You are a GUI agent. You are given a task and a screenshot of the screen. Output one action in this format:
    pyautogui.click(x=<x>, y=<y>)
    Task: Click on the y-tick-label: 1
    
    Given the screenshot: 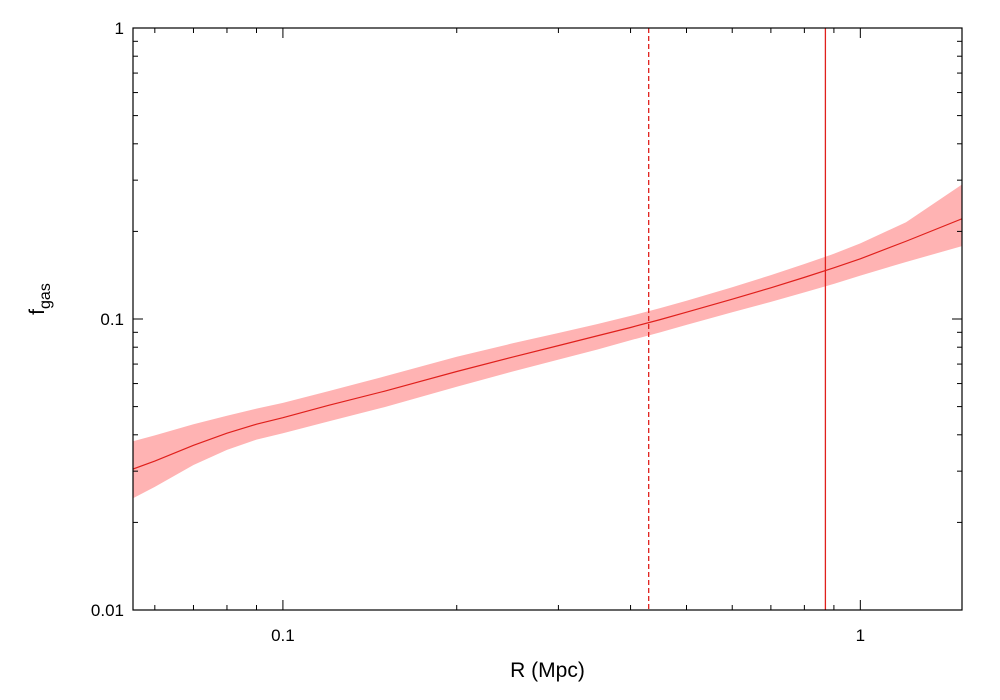 What is the action you would take?
    pyautogui.click(x=119, y=28)
    